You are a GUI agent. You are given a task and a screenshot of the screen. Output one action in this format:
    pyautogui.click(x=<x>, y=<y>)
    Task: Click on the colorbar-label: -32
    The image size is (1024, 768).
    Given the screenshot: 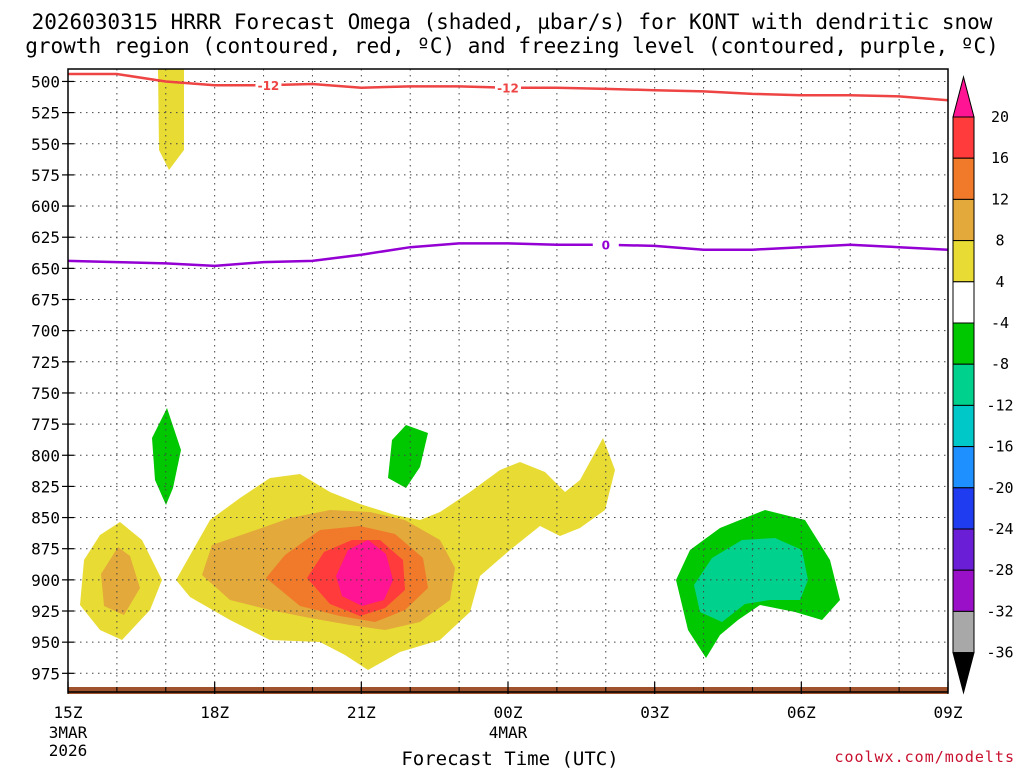 What is the action you would take?
    pyautogui.click(x=999, y=611)
    